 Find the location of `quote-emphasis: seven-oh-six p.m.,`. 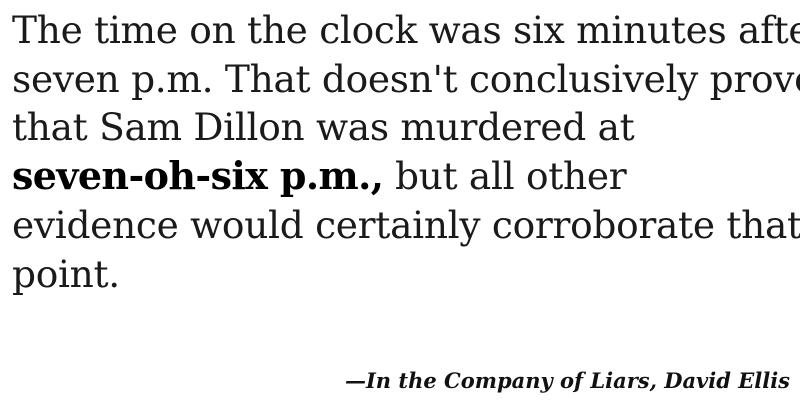

quote-emphasis: seven-oh-six p.m., is located at coordinates (198, 176).